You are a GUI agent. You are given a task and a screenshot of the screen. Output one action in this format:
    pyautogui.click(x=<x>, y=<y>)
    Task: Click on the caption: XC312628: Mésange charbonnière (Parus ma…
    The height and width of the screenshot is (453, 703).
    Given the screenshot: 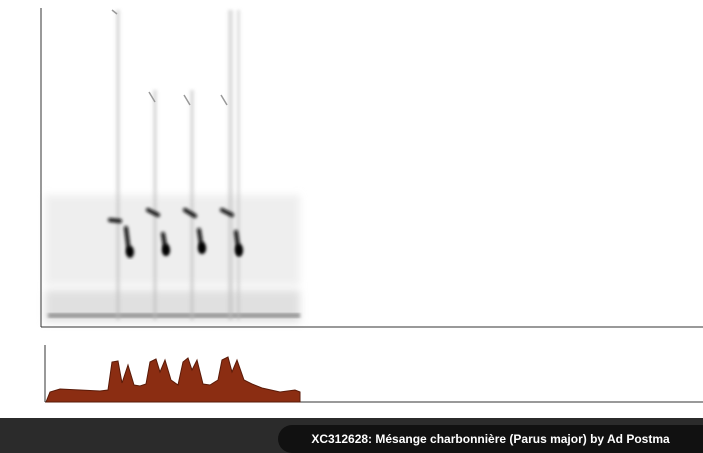 What is the action you would take?
    pyautogui.click(x=490, y=439)
    